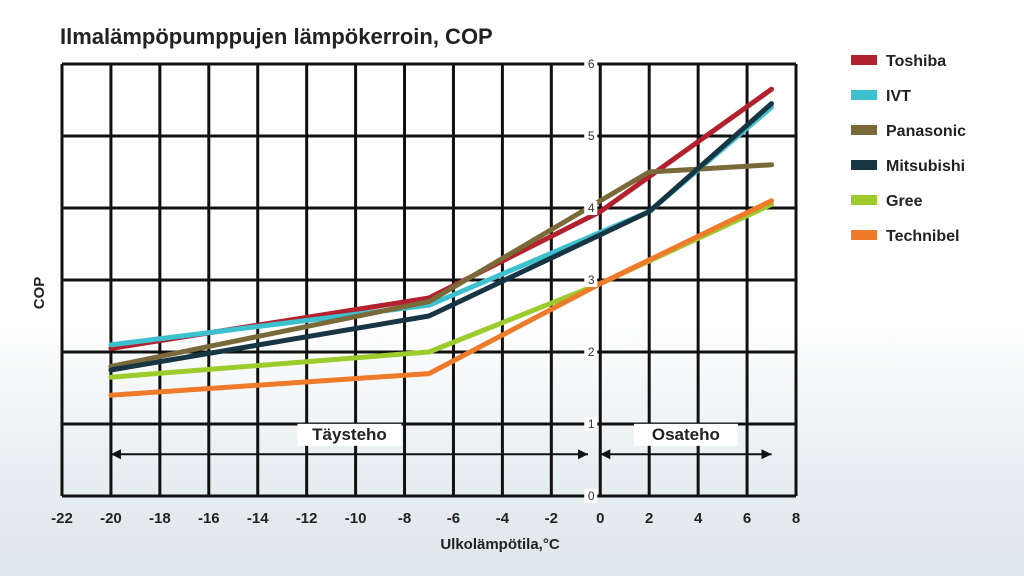  I want to click on y-tick-label: 4, so click(591, 208).